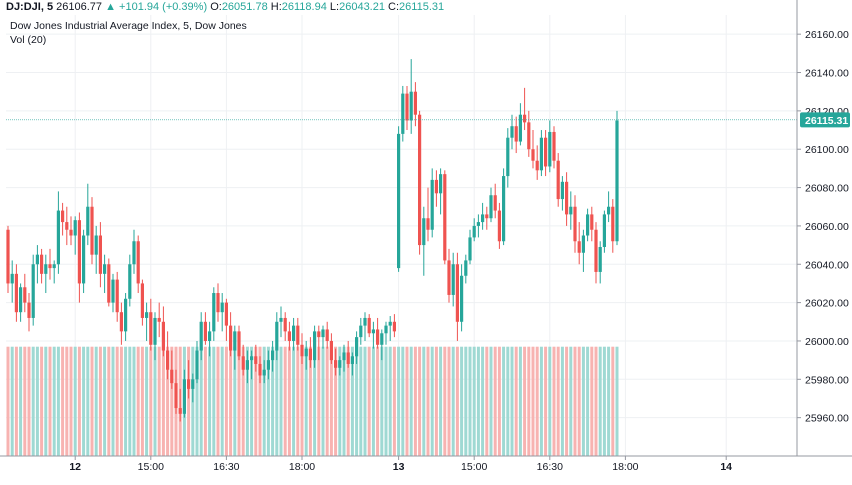  What do you see at coordinates (827, 419) in the screenshot?
I see `price-tick-label: 25960.00` at bounding box center [827, 419].